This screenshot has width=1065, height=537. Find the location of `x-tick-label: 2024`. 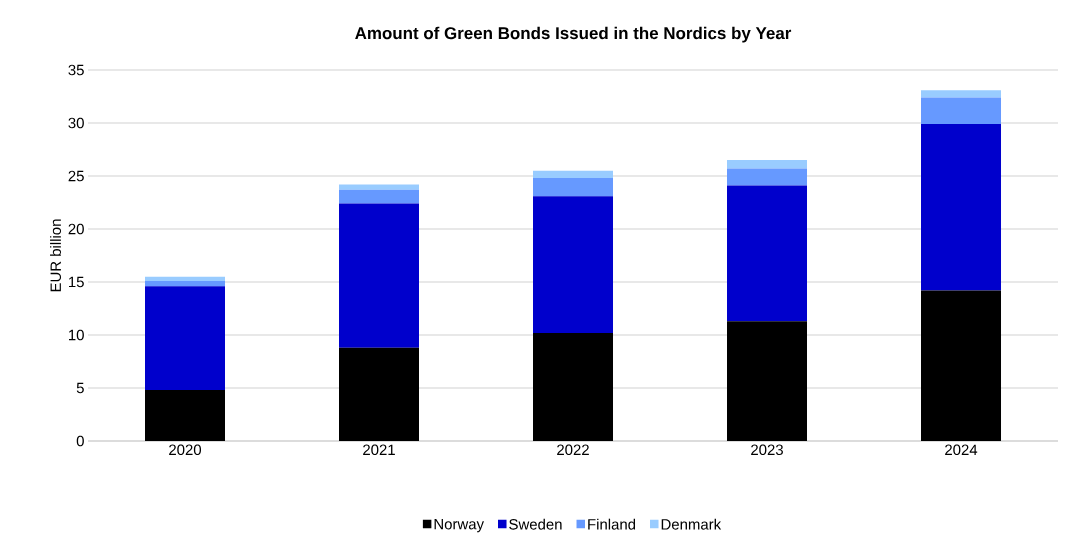

x-tick-label: 2024 is located at coordinates (961, 450).